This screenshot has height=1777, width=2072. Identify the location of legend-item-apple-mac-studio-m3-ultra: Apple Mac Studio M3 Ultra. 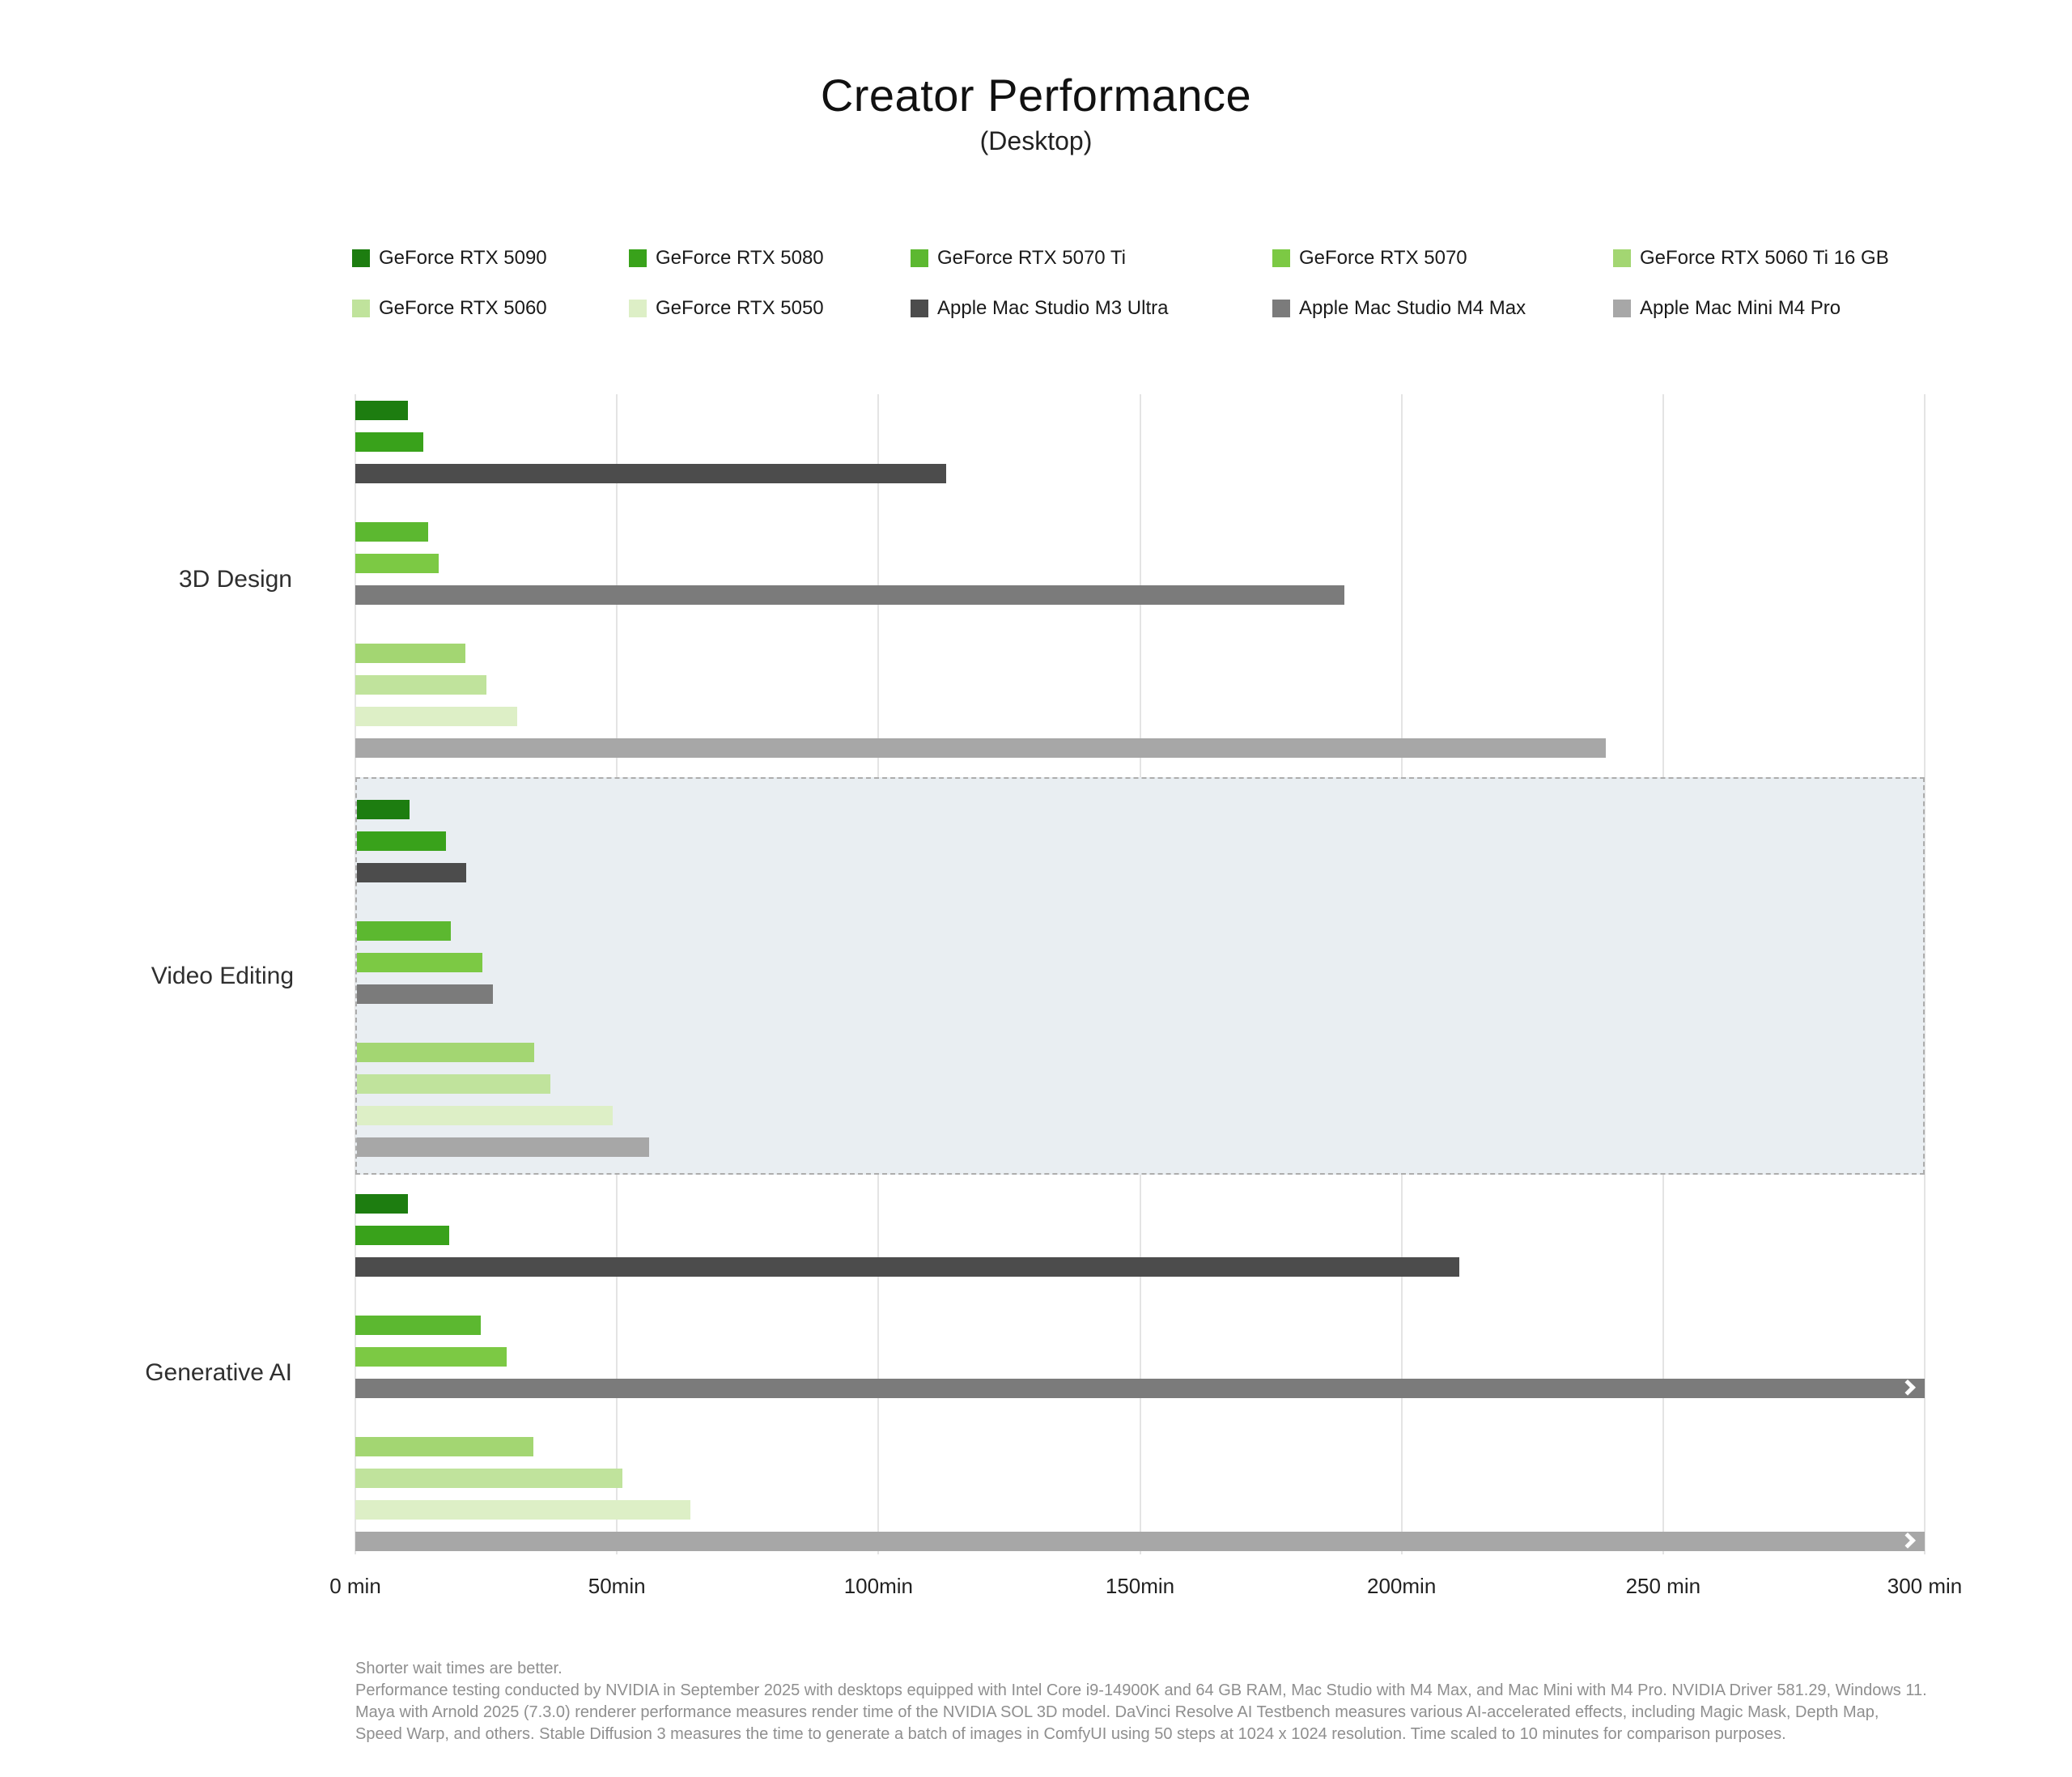
(1091, 308).